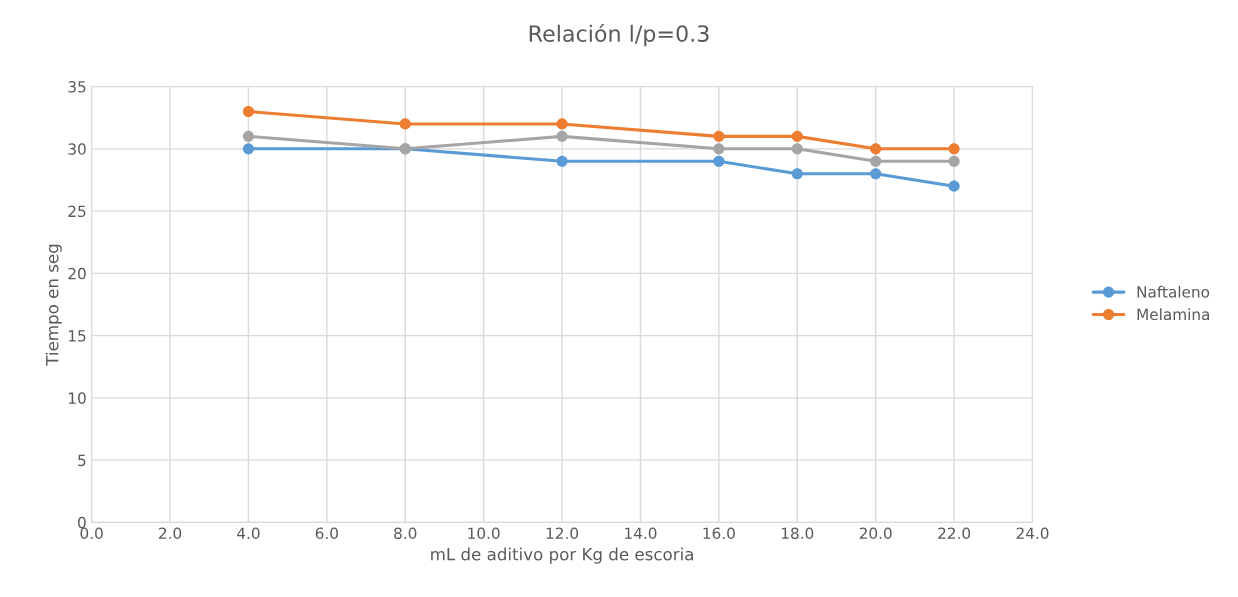 The width and height of the screenshot is (1238, 597). What do you see at coordinates (170, 533) in the screenshot?
I see `x-tick-label: 2.0` at bounding box center [170, 533].